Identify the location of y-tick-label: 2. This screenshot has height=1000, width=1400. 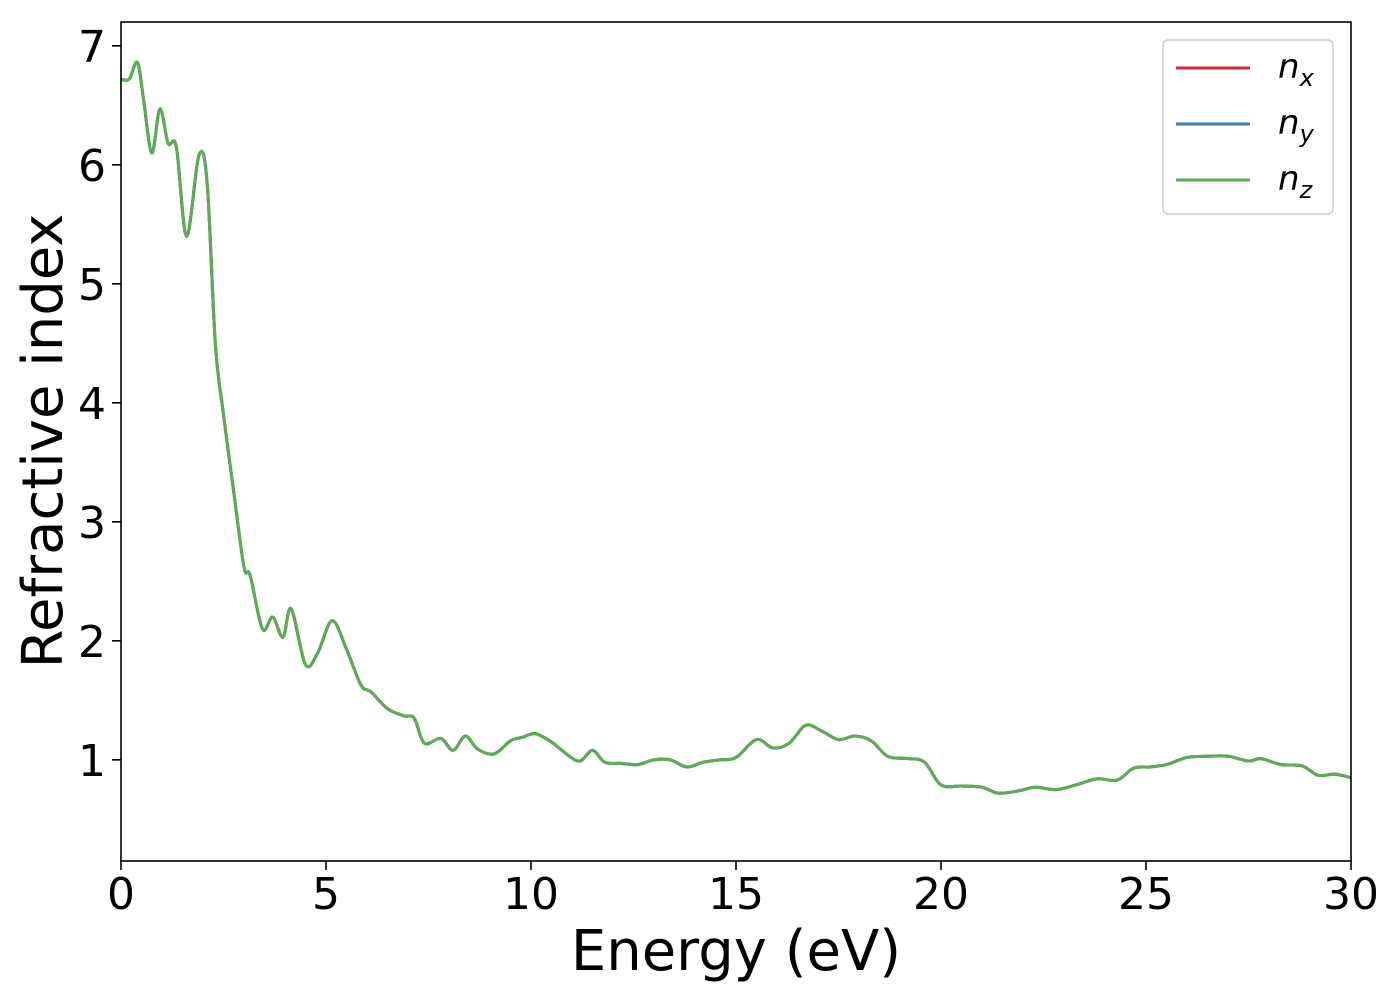
(92, 642).